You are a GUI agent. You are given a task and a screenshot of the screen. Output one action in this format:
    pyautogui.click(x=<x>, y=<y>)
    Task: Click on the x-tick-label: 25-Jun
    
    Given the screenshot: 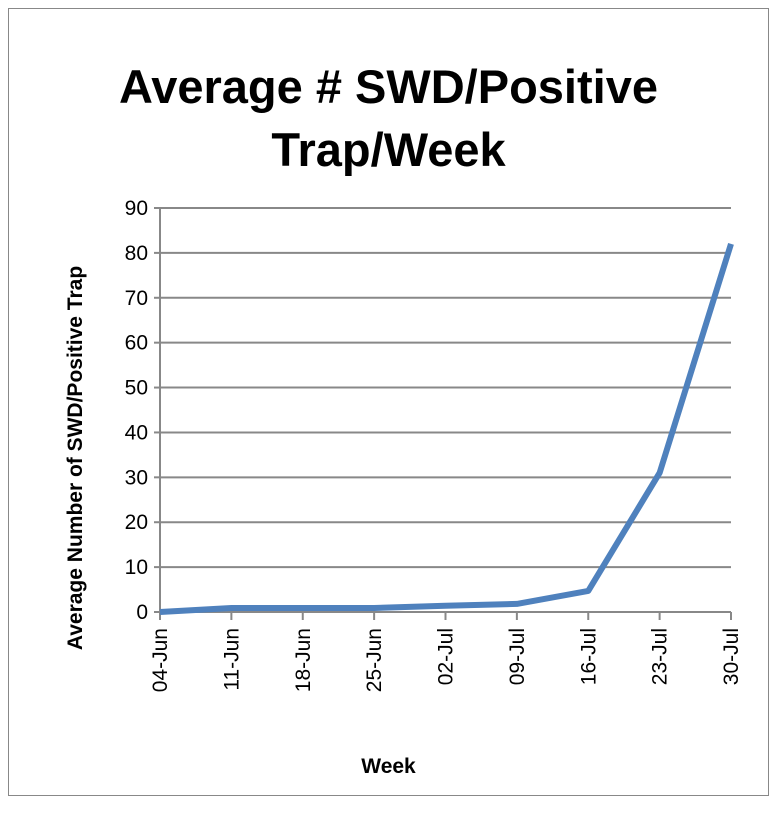 What is the action you would take?
    pyautogui.click(x=374, y=660)
    